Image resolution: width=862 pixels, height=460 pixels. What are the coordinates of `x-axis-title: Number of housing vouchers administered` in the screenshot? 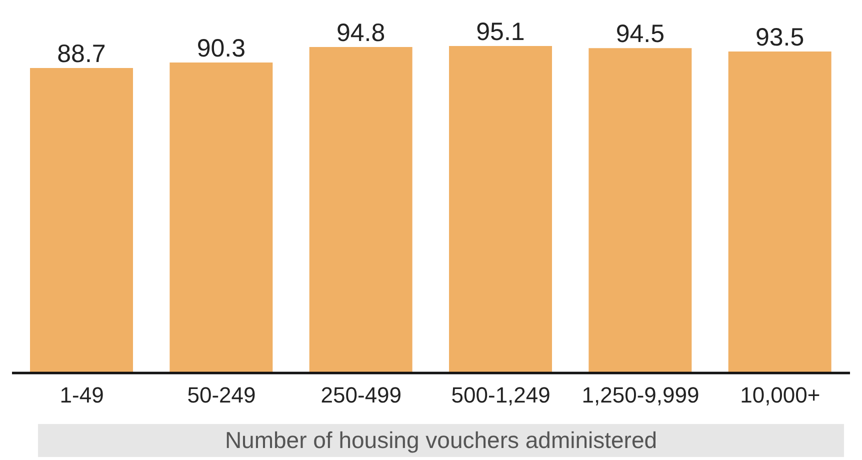 It's located at (441, 440).